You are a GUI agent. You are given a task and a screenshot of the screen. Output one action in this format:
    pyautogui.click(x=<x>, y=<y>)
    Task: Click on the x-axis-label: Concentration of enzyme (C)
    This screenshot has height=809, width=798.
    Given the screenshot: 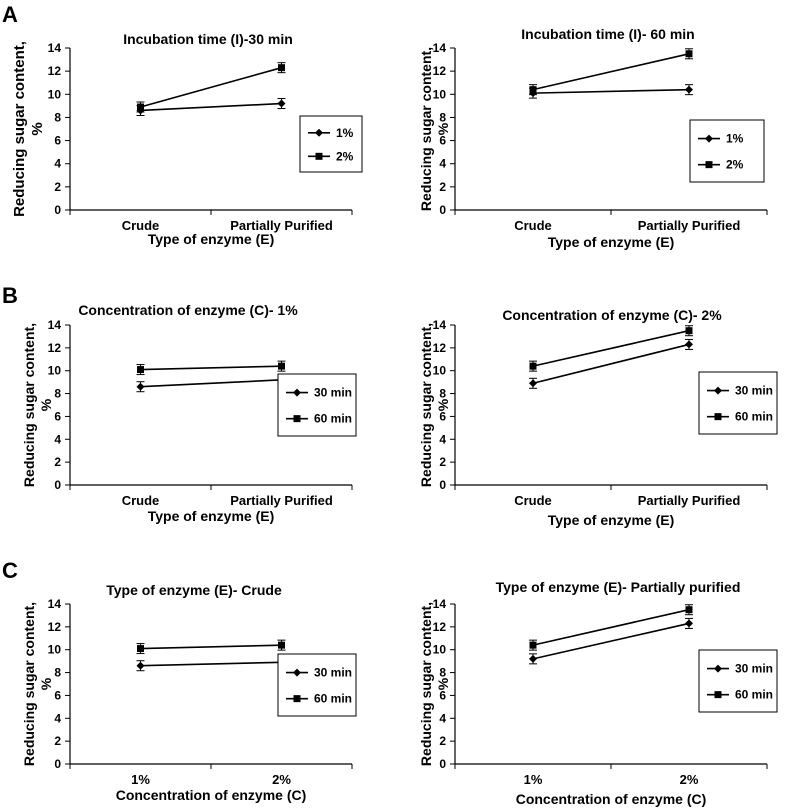 What is the action you would take?
    pyautogui.click(x=611, y=799)
    